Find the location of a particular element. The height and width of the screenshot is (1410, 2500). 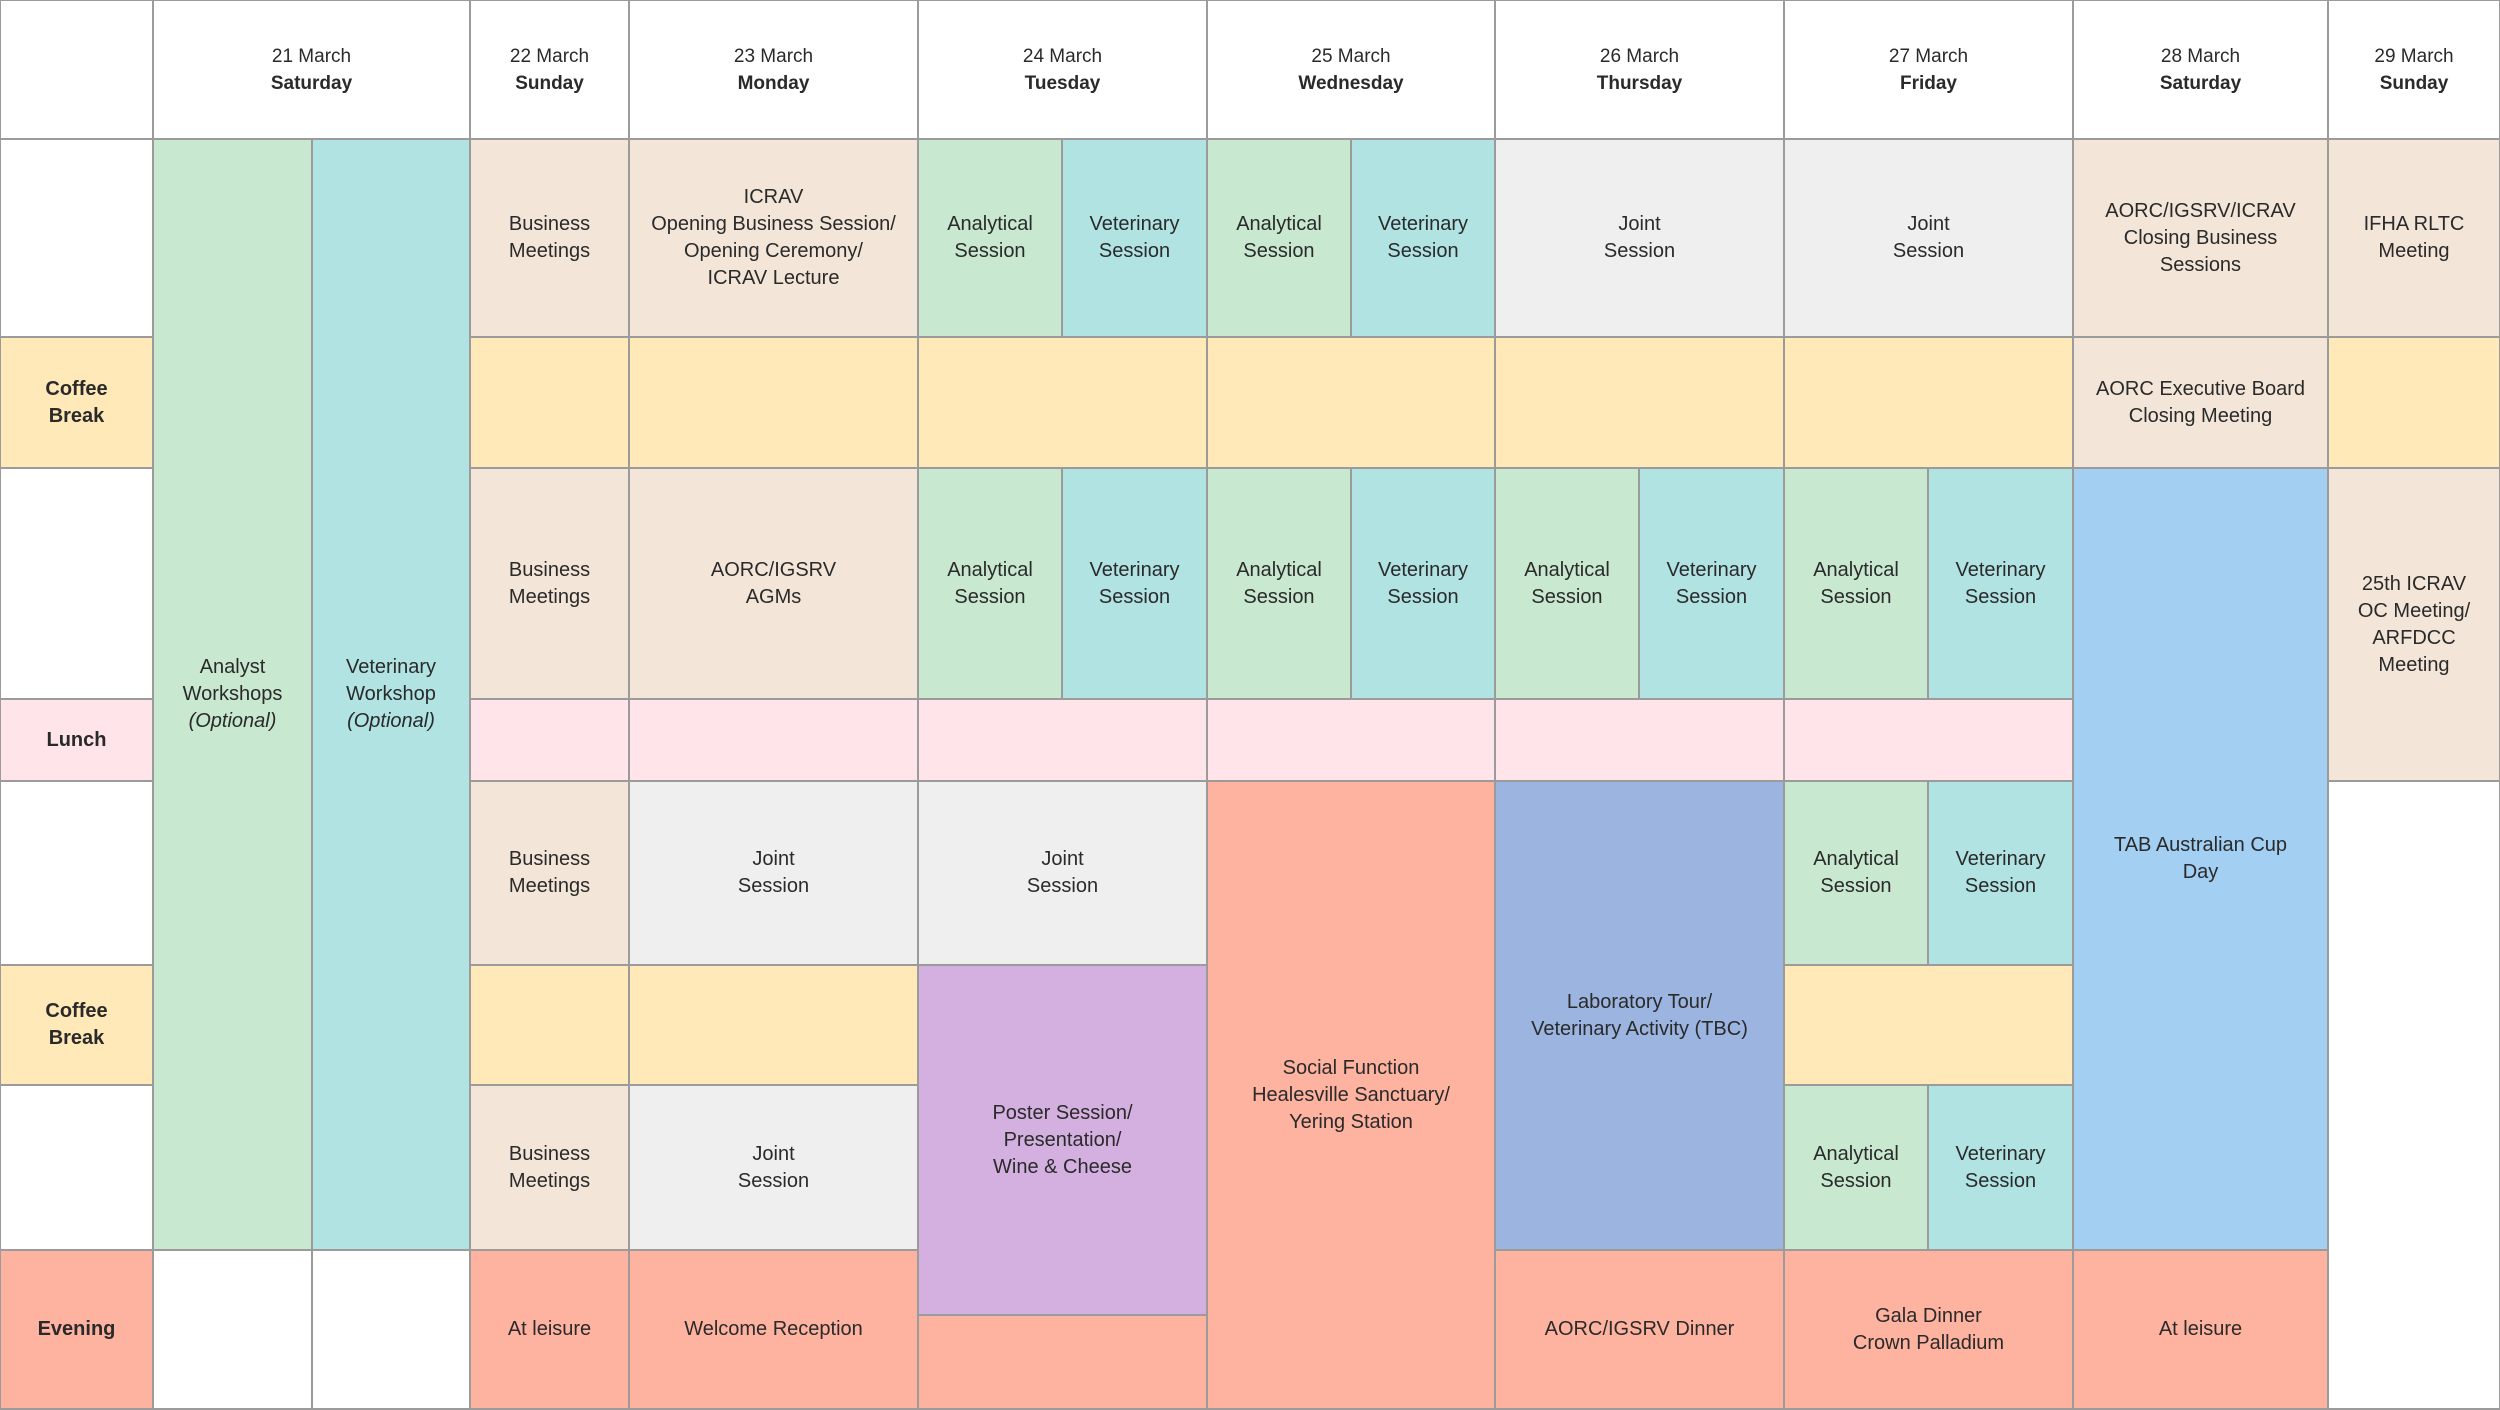

header-weekday: Tuesday is located at coordinates (1062, 83).